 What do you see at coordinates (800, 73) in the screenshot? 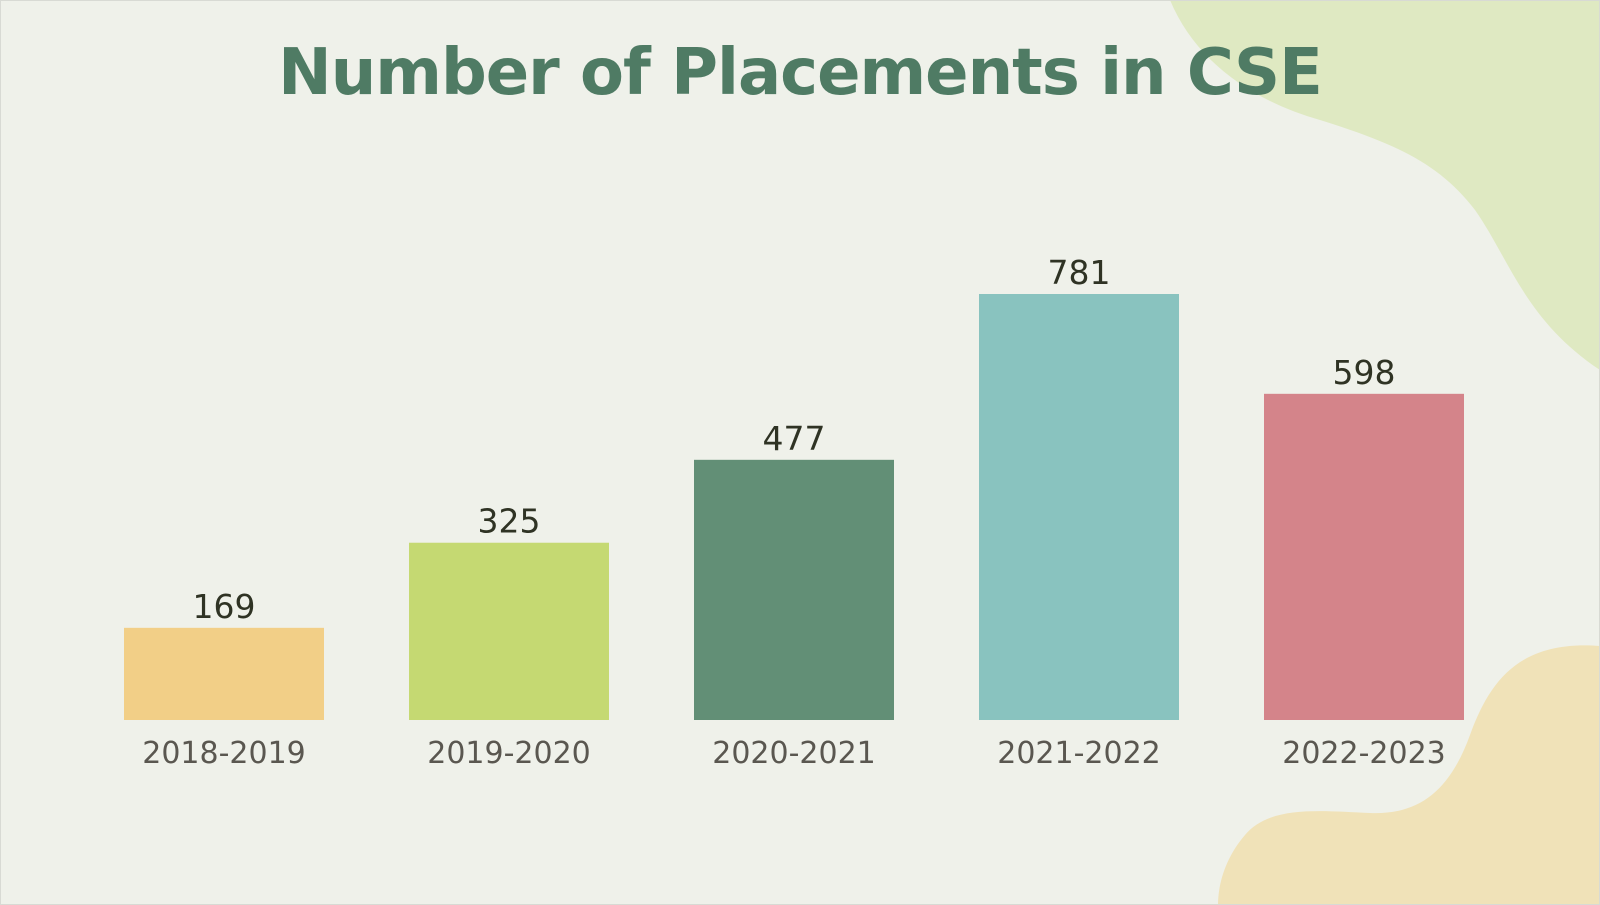
I see `chart-title: Number of Placements in CSE` at bounding box center [800, 73].